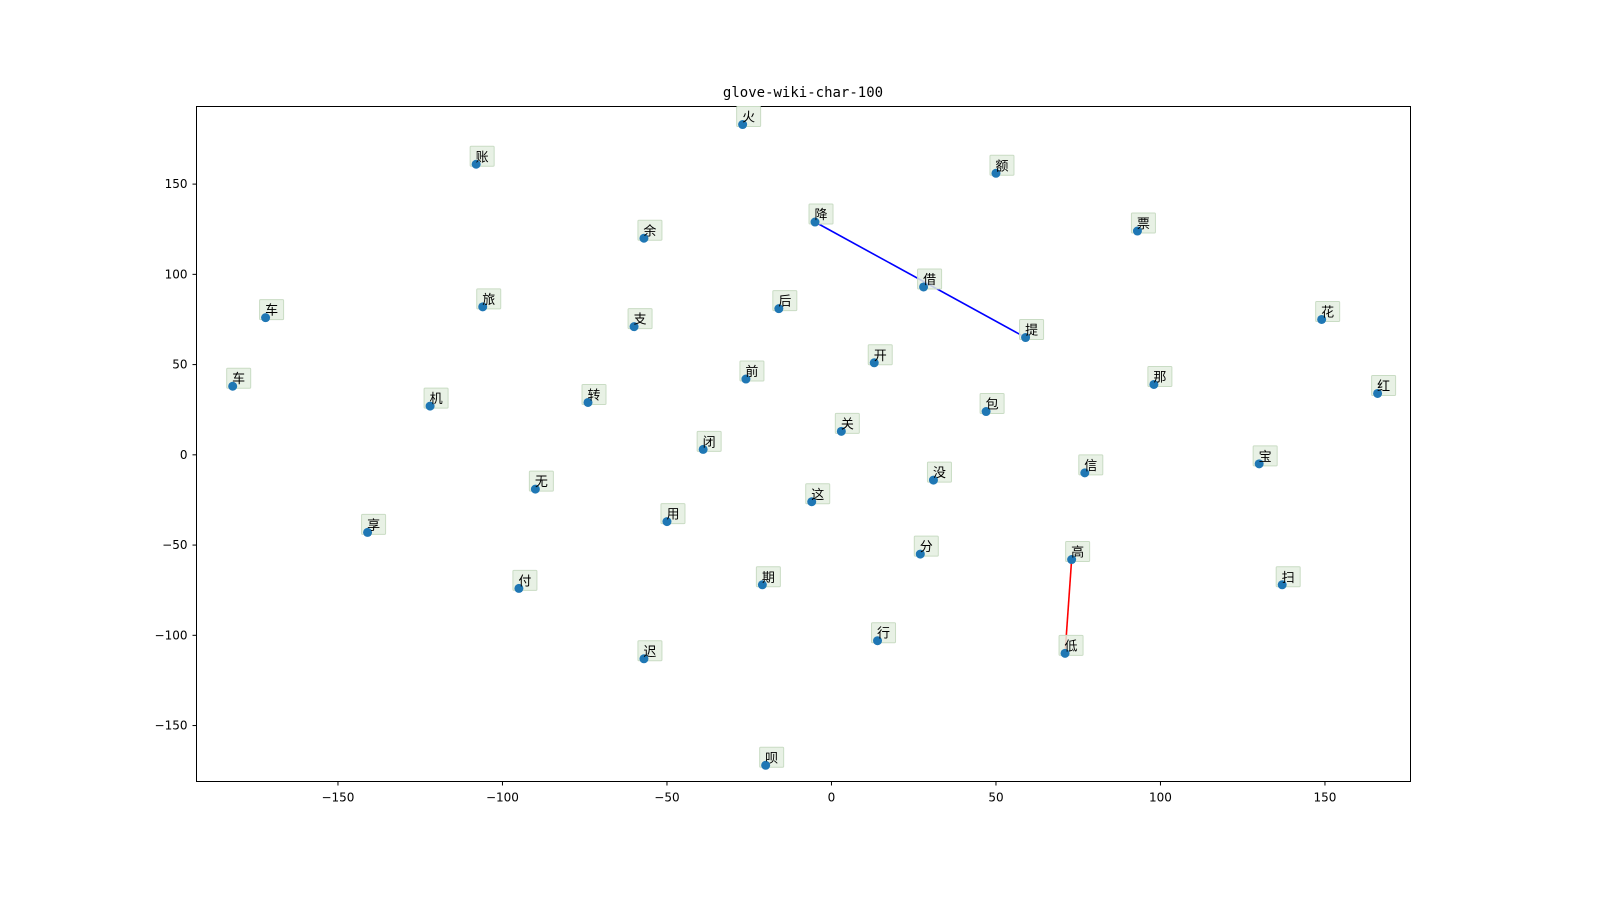 Image resolution: width=1600 pixels, height=897 pixels. I want to click on data-point: 账, so click(482, 157).